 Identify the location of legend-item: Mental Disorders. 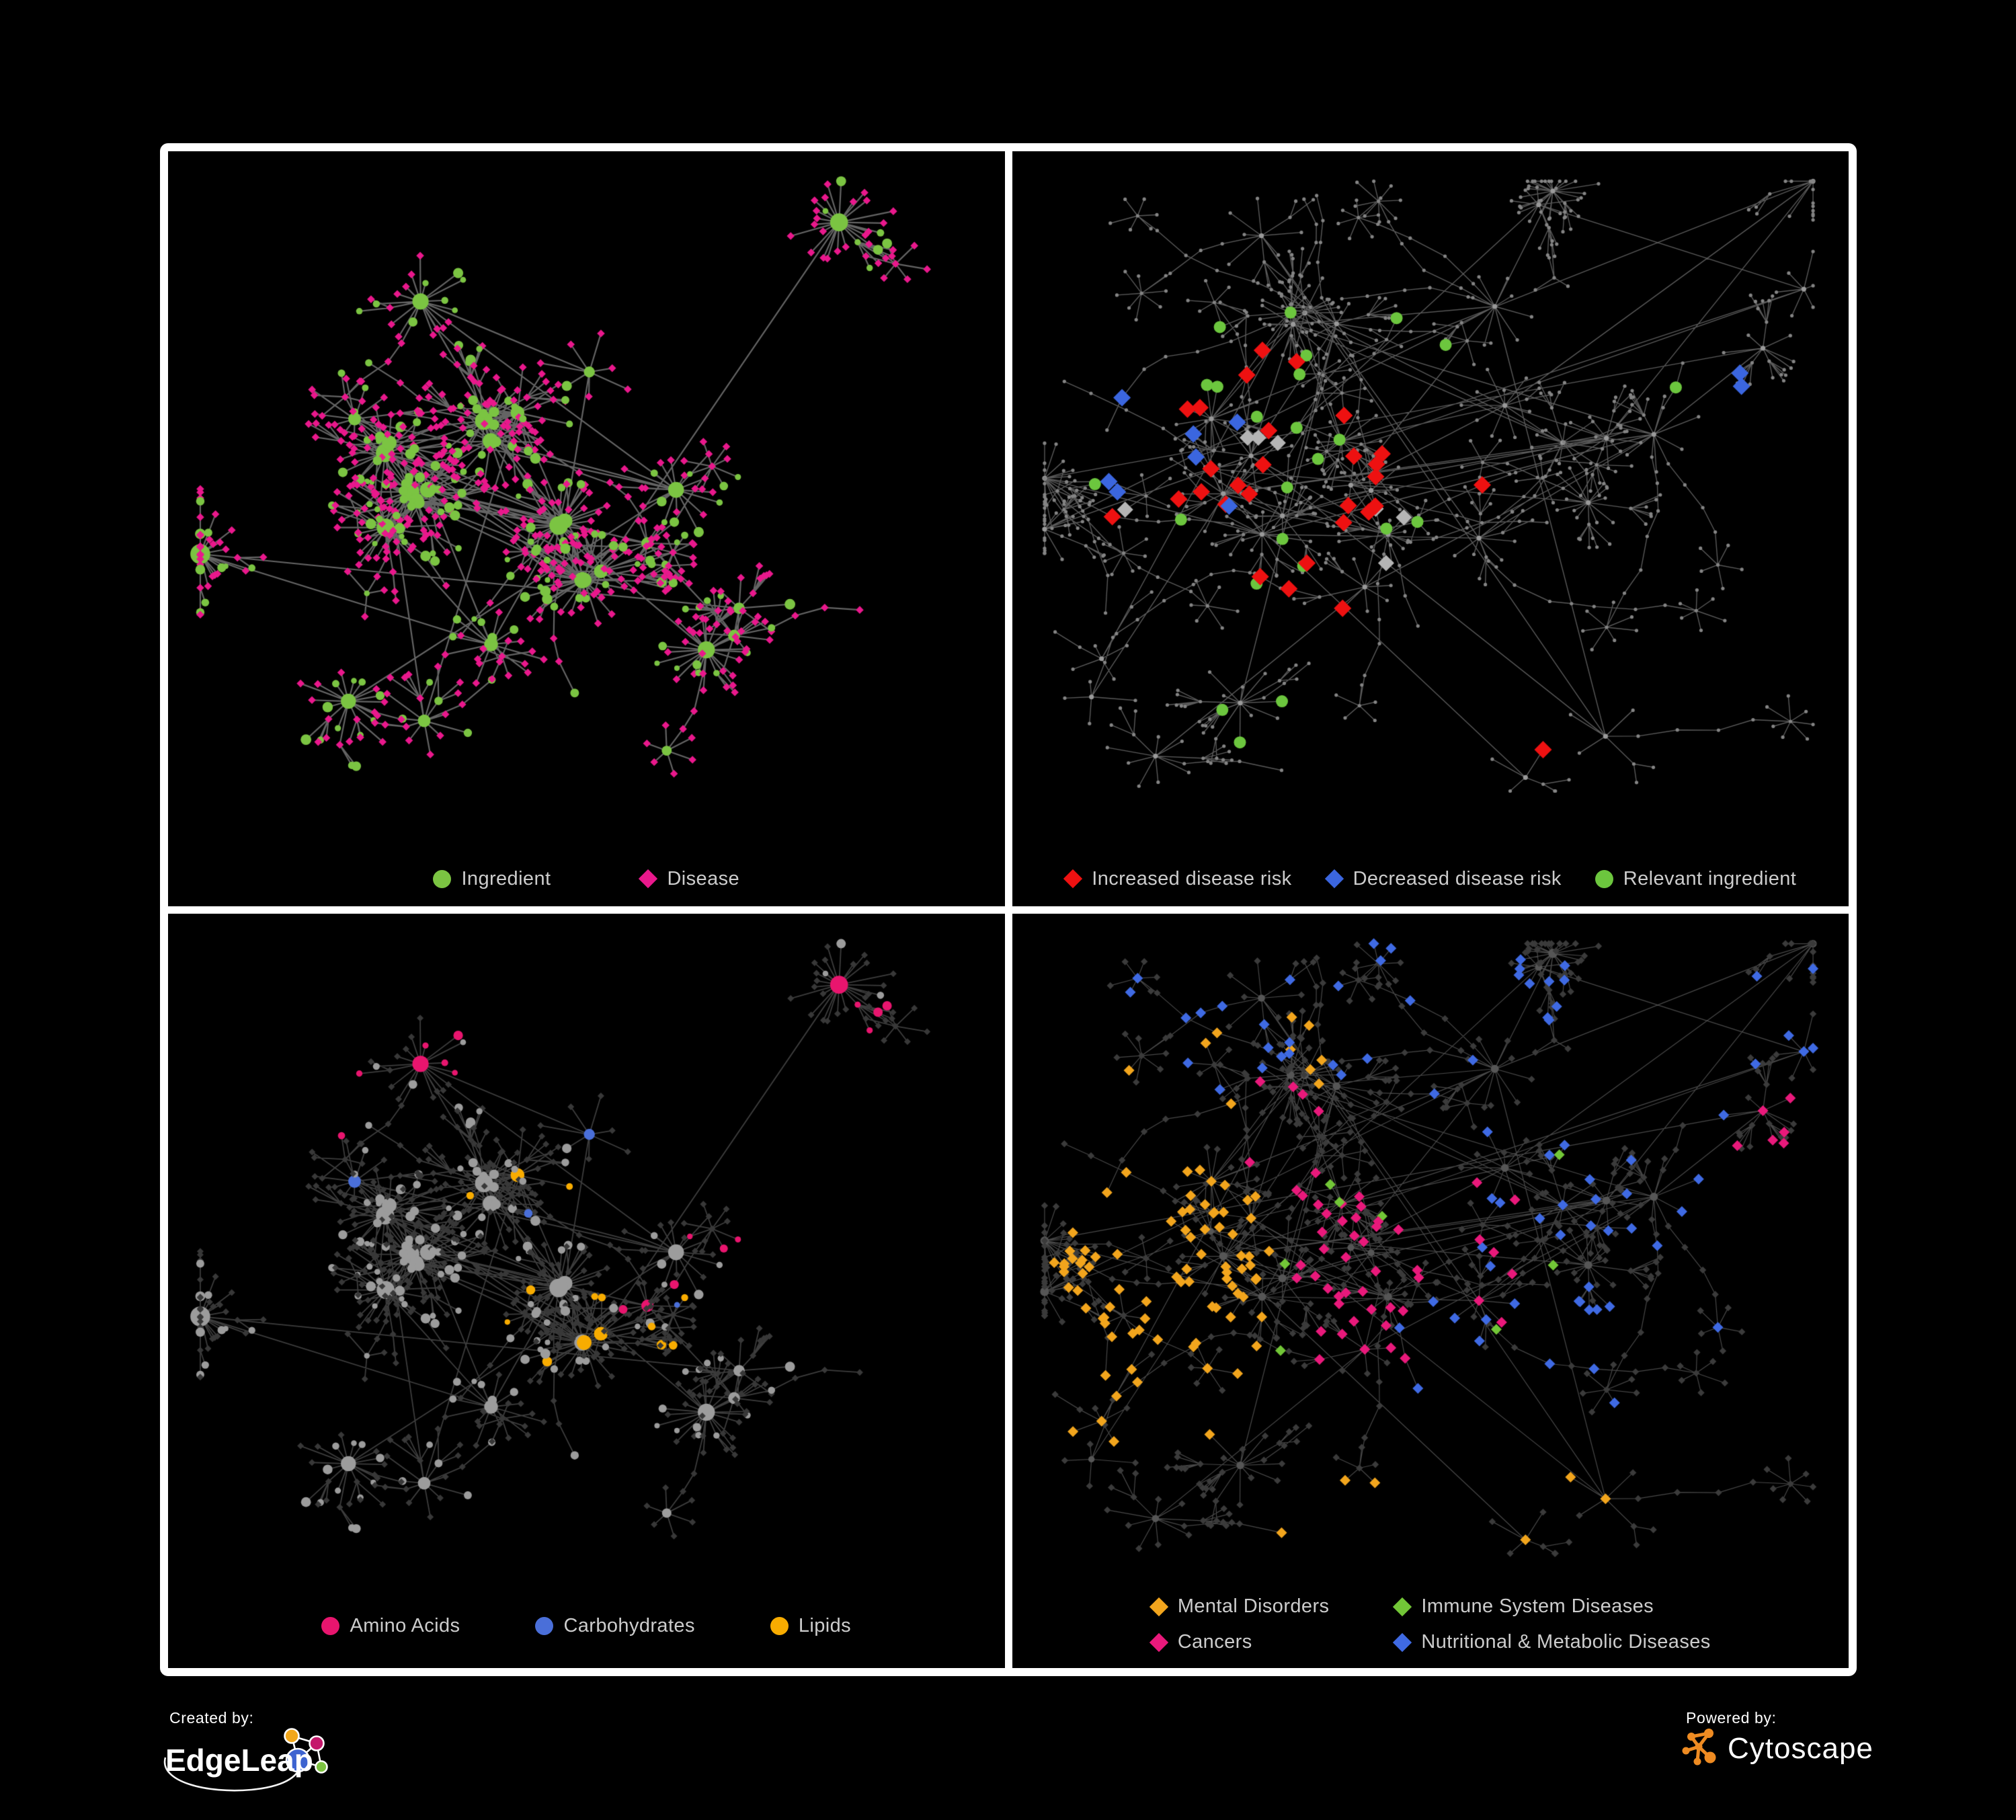
(1239, 1606).